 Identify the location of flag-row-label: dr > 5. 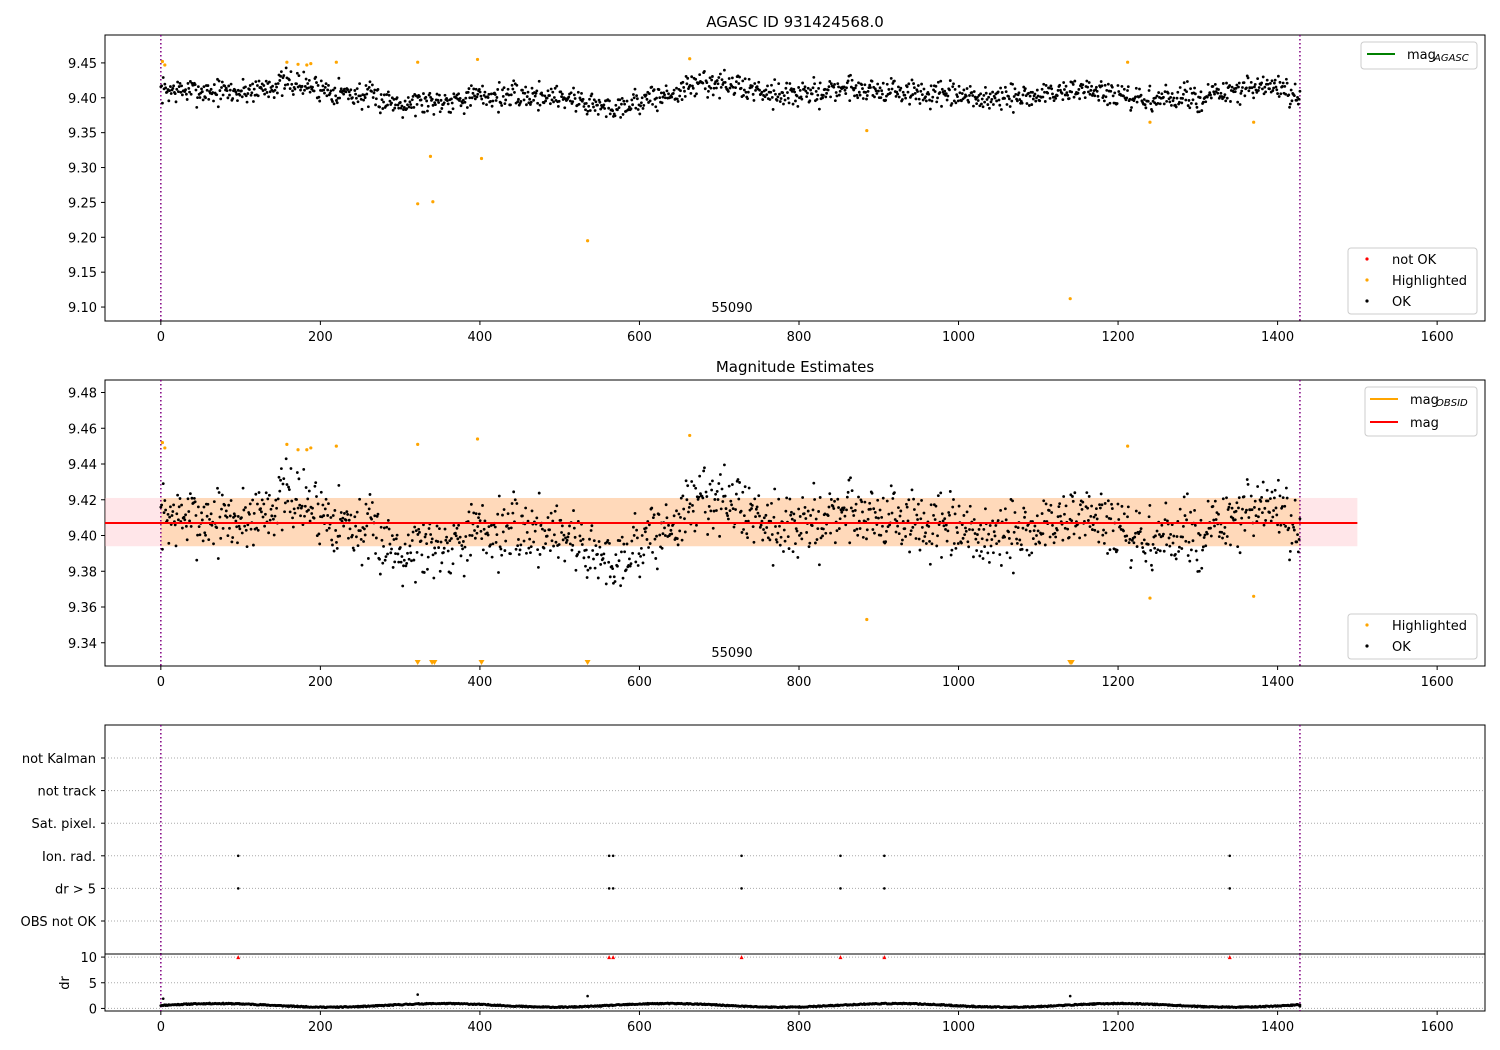
(75, 889).